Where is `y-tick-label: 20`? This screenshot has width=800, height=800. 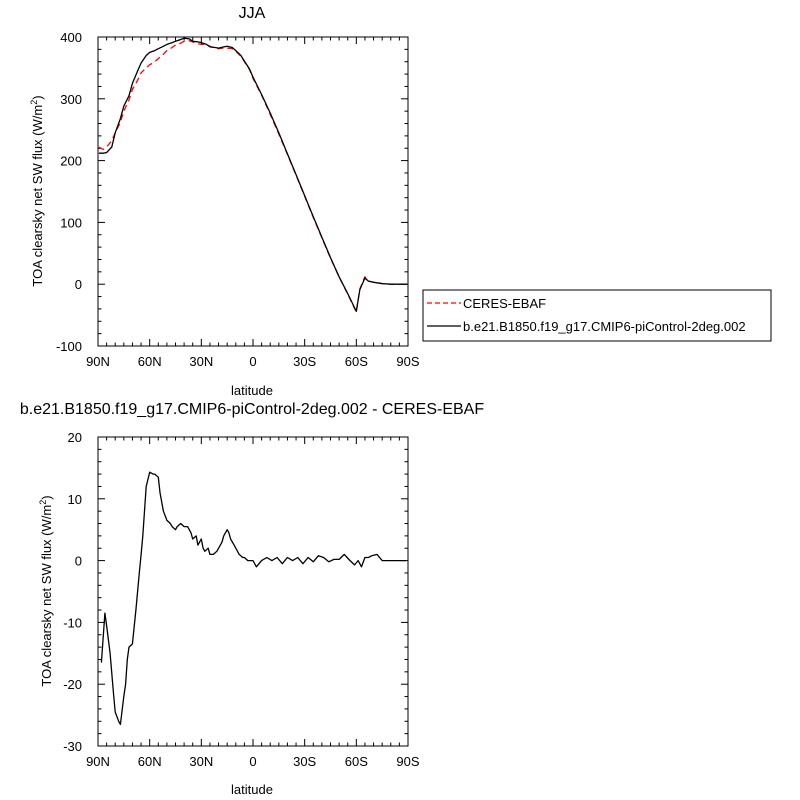 y-tick-label: 20 is located at coordinates (75, 437).